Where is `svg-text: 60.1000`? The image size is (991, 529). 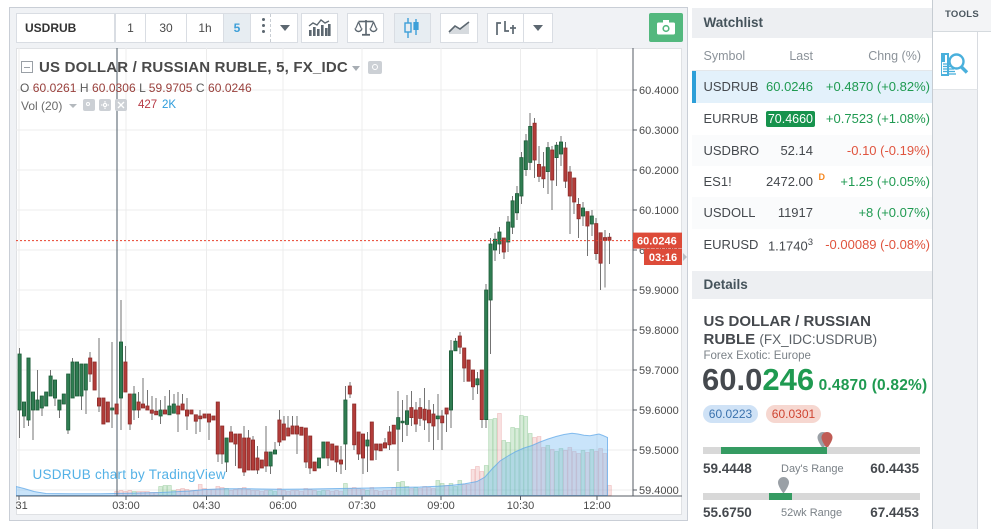
svg-text: 60.1000 is located at coordinates (659, 211).